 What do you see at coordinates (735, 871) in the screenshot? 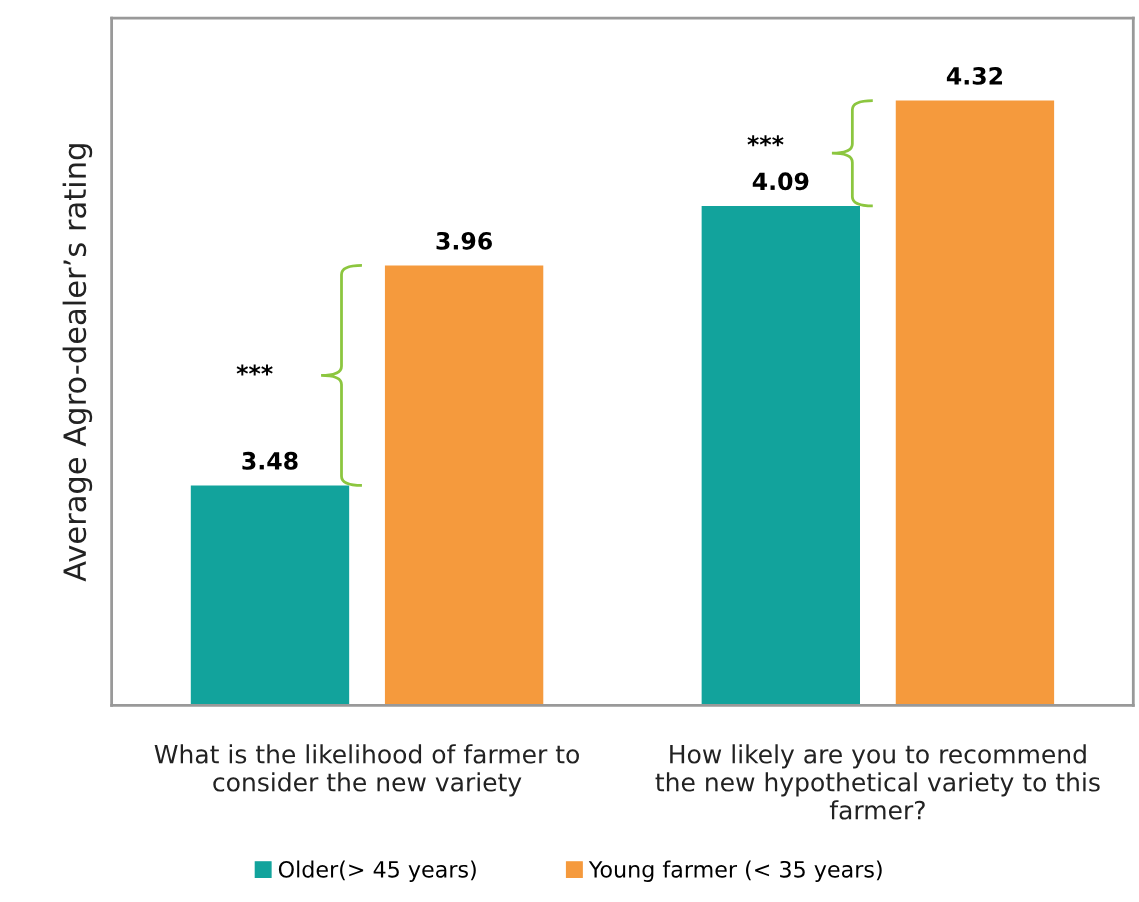
I see `legend-label: Young farmer (< 35 years)` at bounding box center [735, 871].